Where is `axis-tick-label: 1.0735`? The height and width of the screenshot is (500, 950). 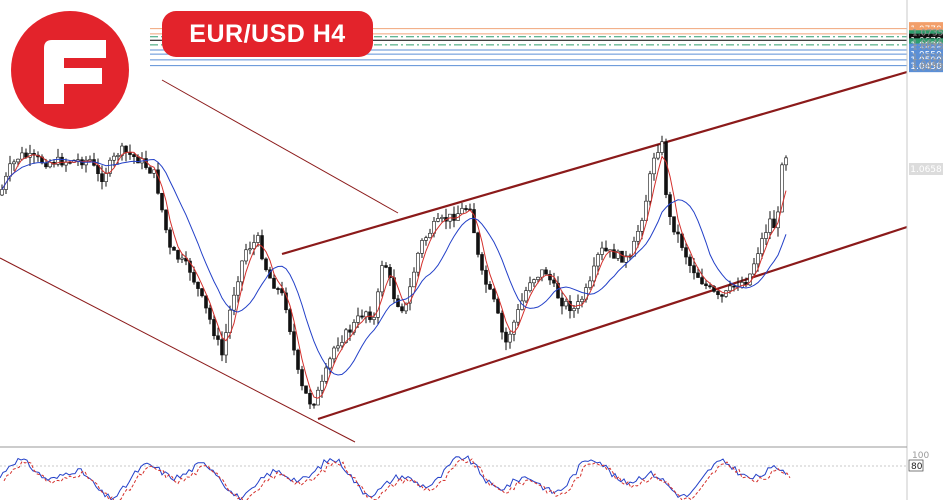
axis-tick-label: 1.0735 is located at coordinates (928, 34).